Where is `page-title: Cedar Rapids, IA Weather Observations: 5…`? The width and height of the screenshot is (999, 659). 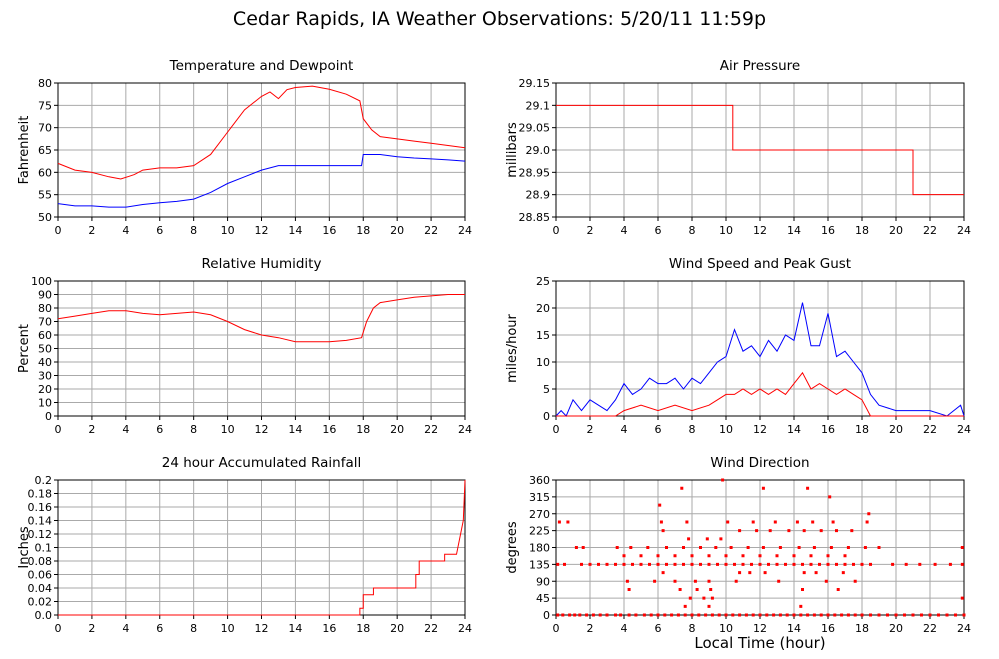 page-title: Cedar Rapids, IA Weather Observations: 5… is located at coordinates (499, 19).